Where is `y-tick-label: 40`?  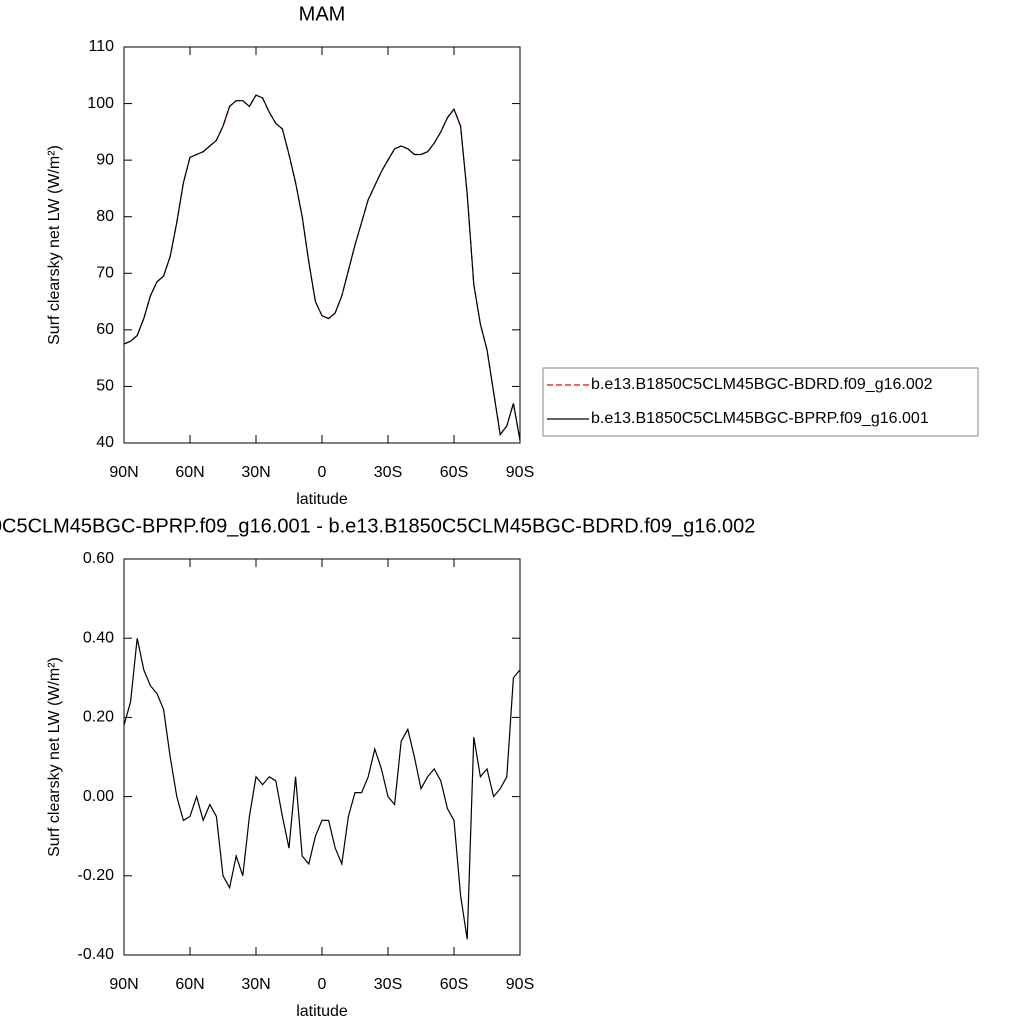
y-tick-label: 40 is located at coordinates (105, 442).